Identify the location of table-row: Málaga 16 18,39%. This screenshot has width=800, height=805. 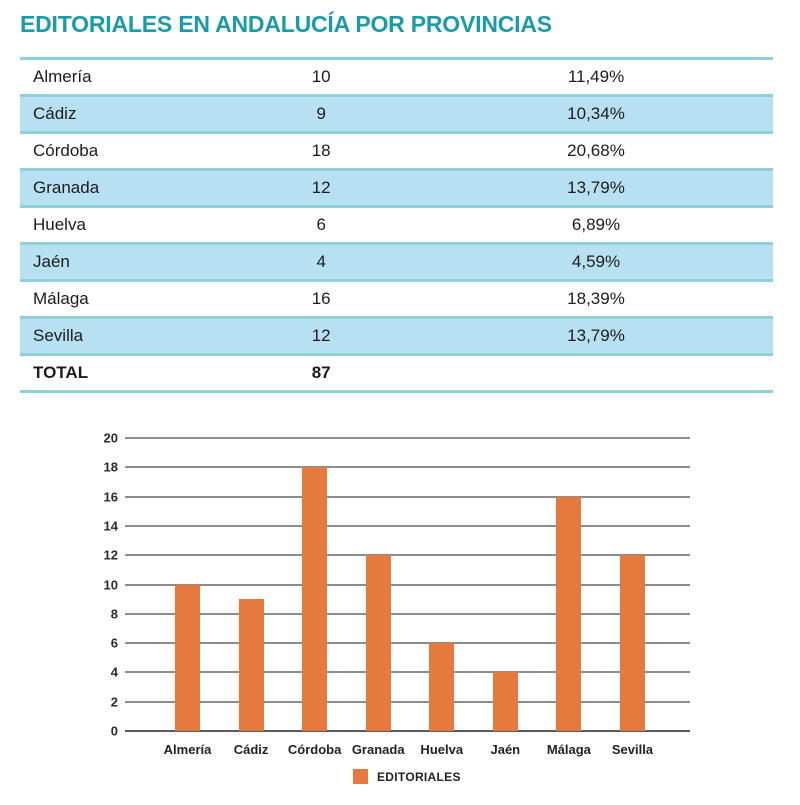
(396, 300).